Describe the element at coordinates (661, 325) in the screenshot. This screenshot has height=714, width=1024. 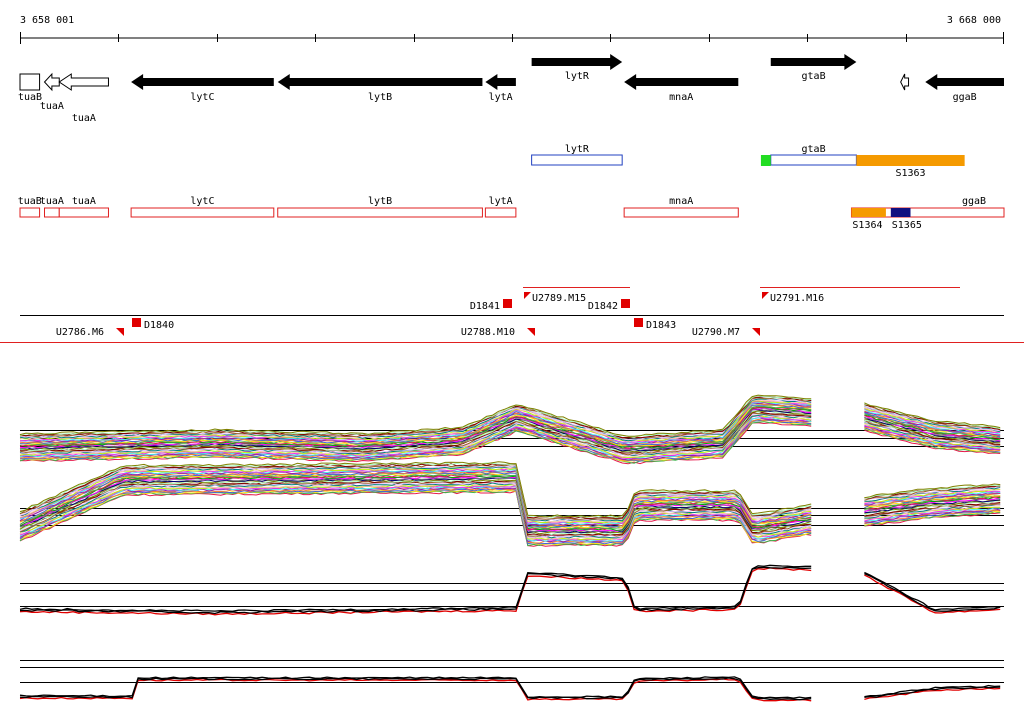
I see `transcript-label: D1843` at that location.